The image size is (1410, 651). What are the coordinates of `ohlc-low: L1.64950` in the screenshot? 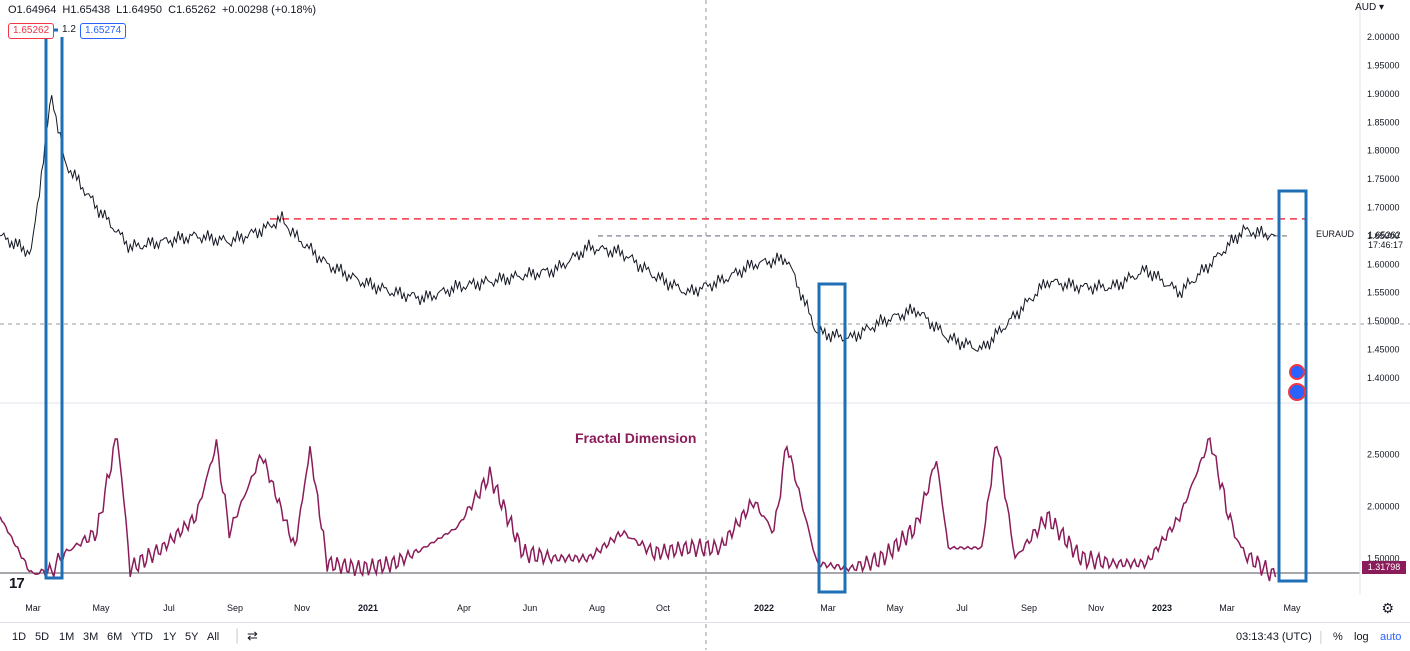 It's located at (139, 10).